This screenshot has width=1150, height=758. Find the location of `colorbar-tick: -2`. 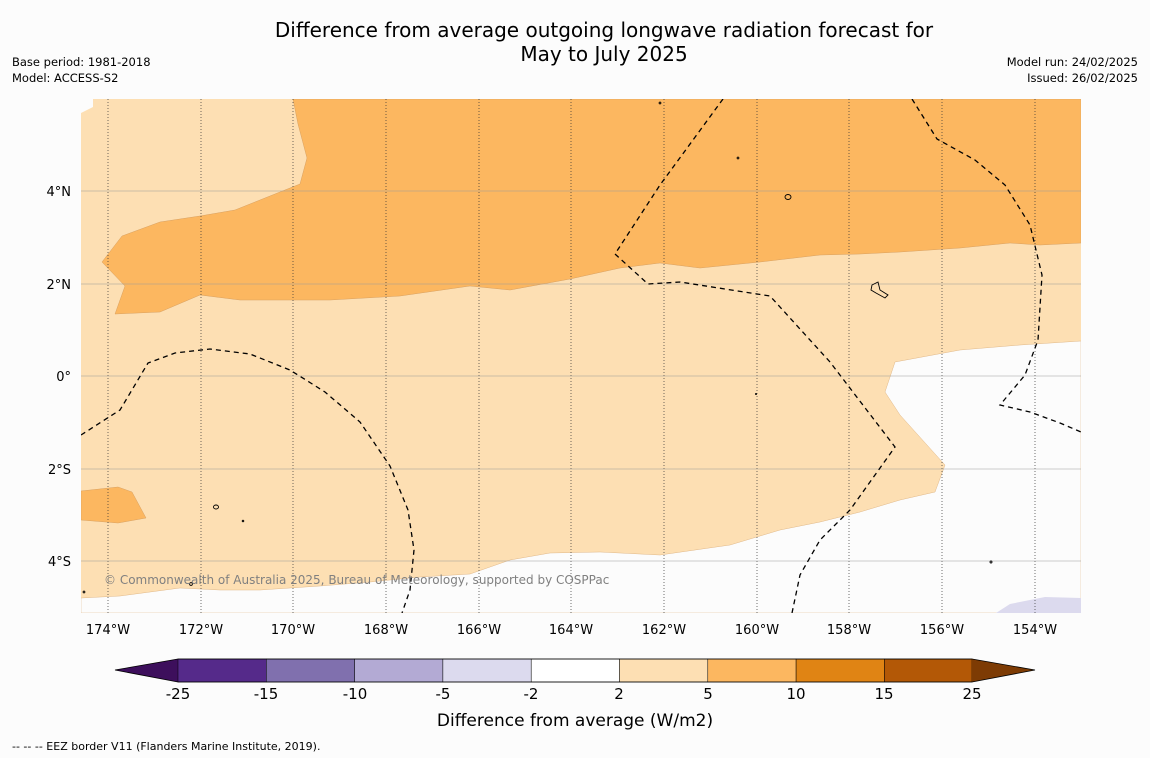

colorbar-tick: -2 is located at coordinates (531, 694).